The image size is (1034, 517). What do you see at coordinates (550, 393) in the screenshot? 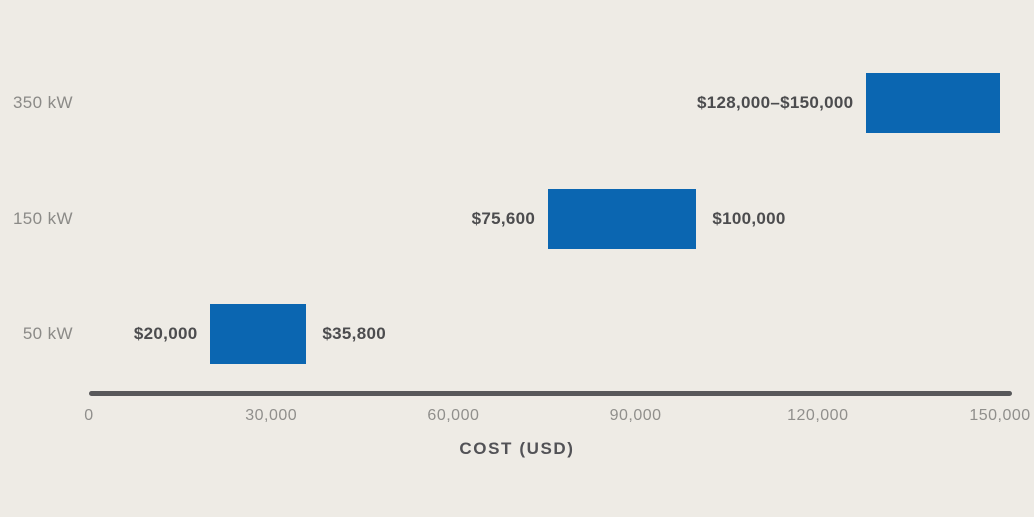
I see `x-axis-line` at bounding box center [550, 393].